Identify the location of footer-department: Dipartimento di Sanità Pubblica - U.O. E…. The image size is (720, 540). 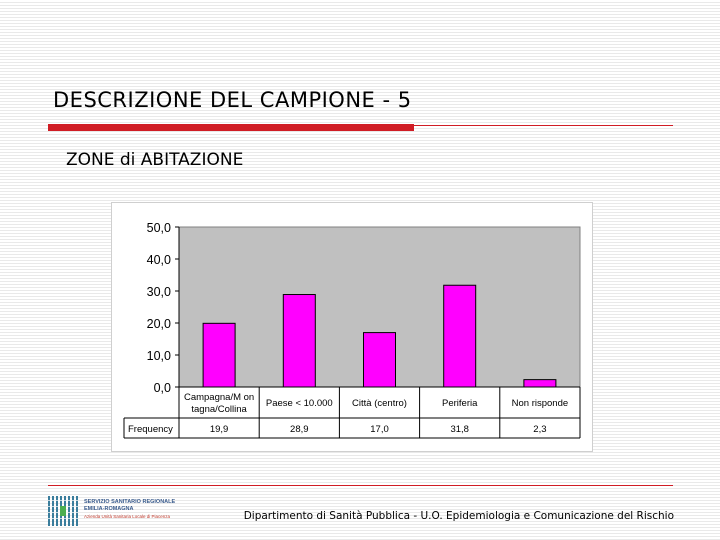
(458, 516).